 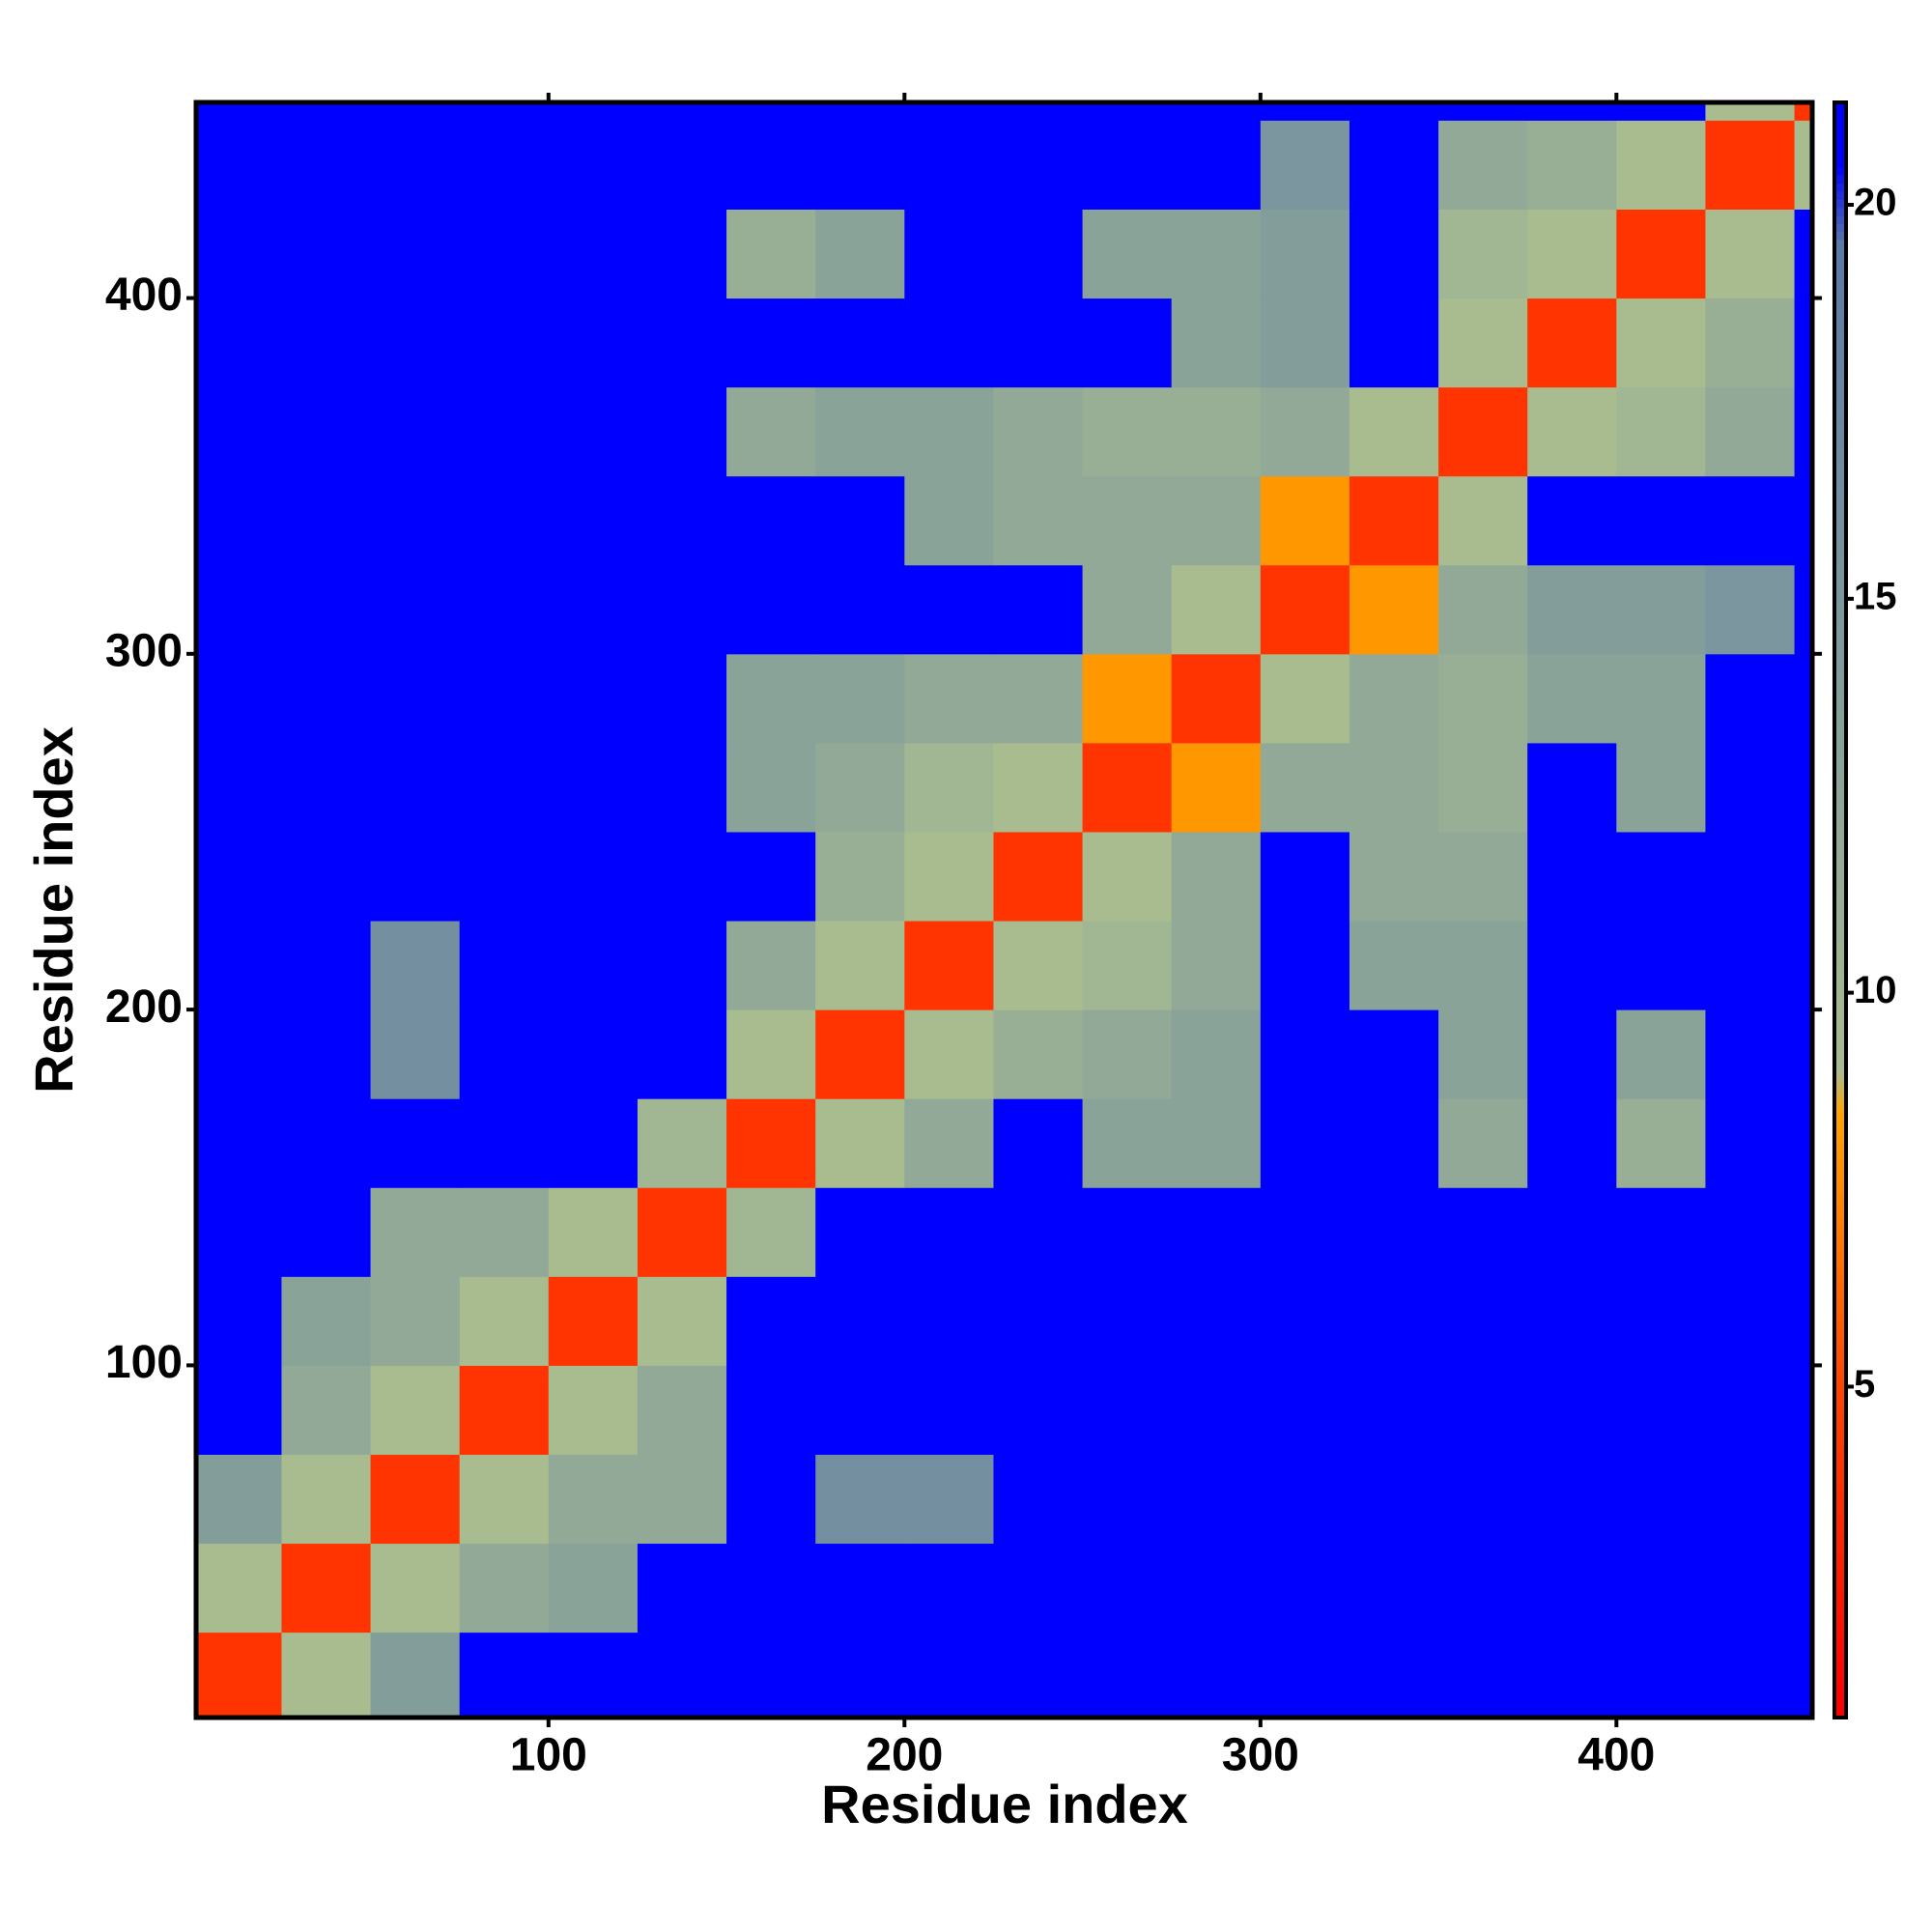 I want to click on x-tick-label: 200, so click(x=904, y=1755).